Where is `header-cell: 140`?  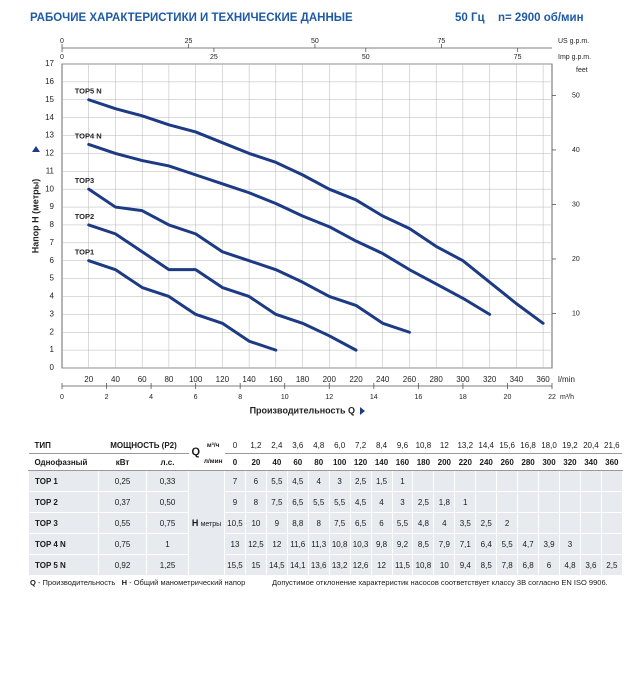
header-cell: 140 is located at coordinates (381, 462).